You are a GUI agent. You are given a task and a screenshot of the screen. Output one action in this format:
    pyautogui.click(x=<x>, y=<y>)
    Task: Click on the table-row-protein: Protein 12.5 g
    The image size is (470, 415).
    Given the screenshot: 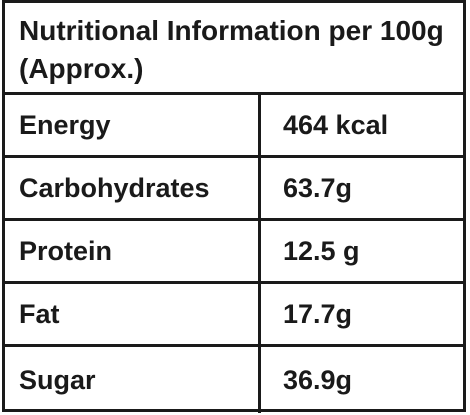 What is the action you would take?
    pyautogui.click(x=234, y=252)
    